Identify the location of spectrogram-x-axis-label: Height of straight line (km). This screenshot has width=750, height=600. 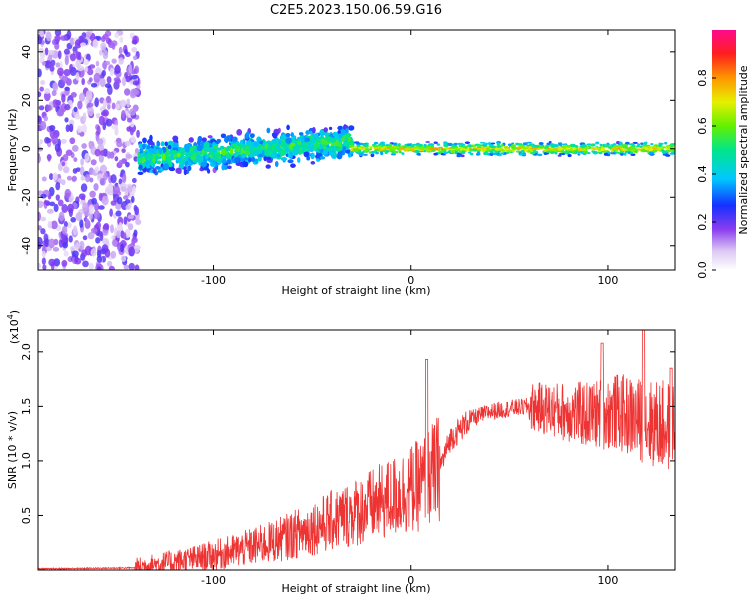
(355, 290).